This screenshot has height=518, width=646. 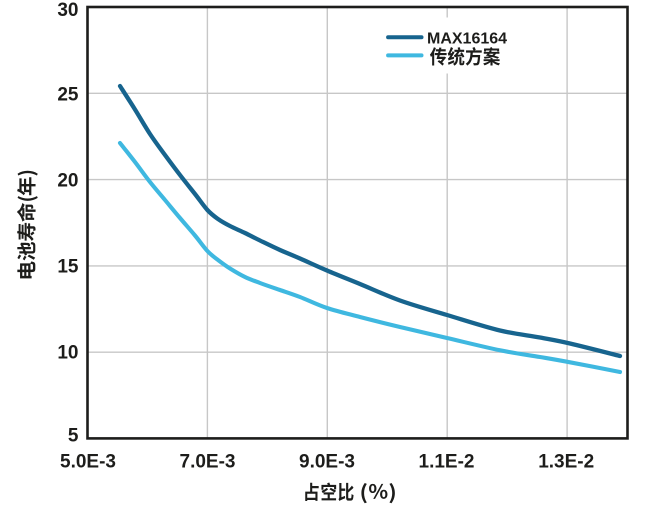 I want to click on svg-text: 1.3E-2, so click(x=566, y=462).